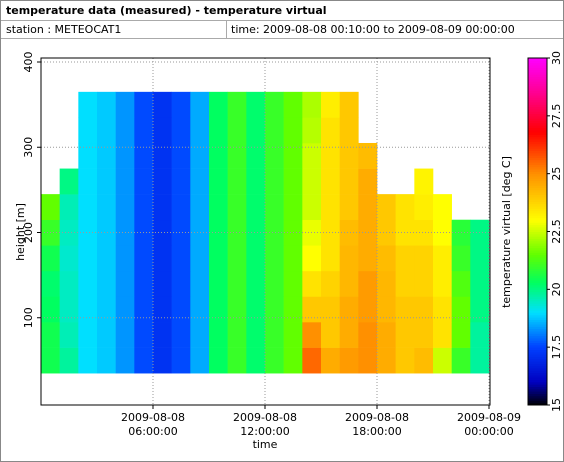 The height and width of the screenshot is (462, 564). What do you see at coordinates (556, 231) in the screenshot?
I see `colorbar-tick-label: 22.5` at bounding box center [556, 231].